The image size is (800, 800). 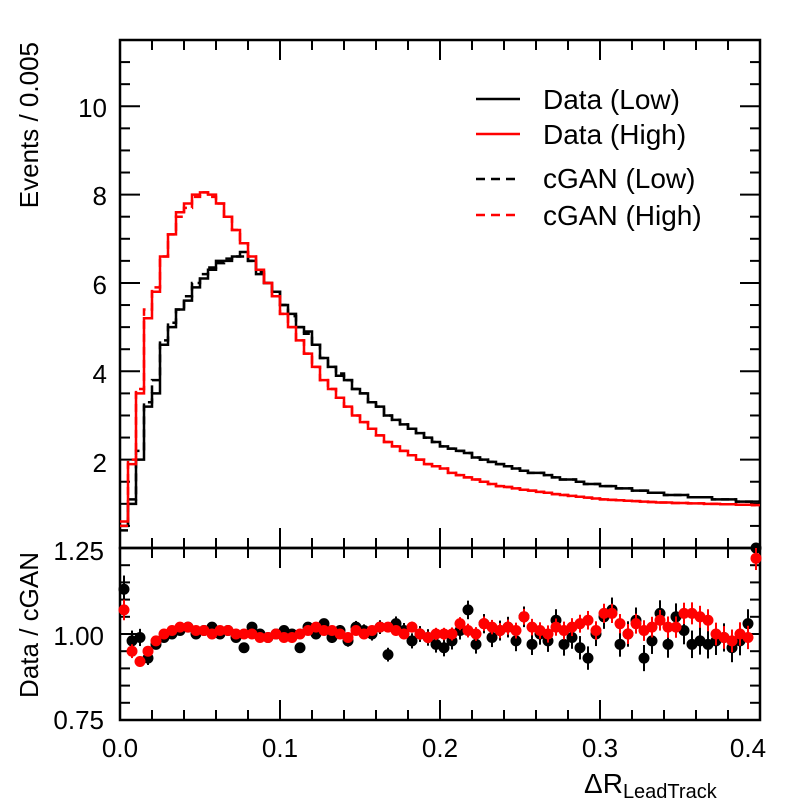 I want to click on y-tick-label-2: 2, so click(x=100, y=463).